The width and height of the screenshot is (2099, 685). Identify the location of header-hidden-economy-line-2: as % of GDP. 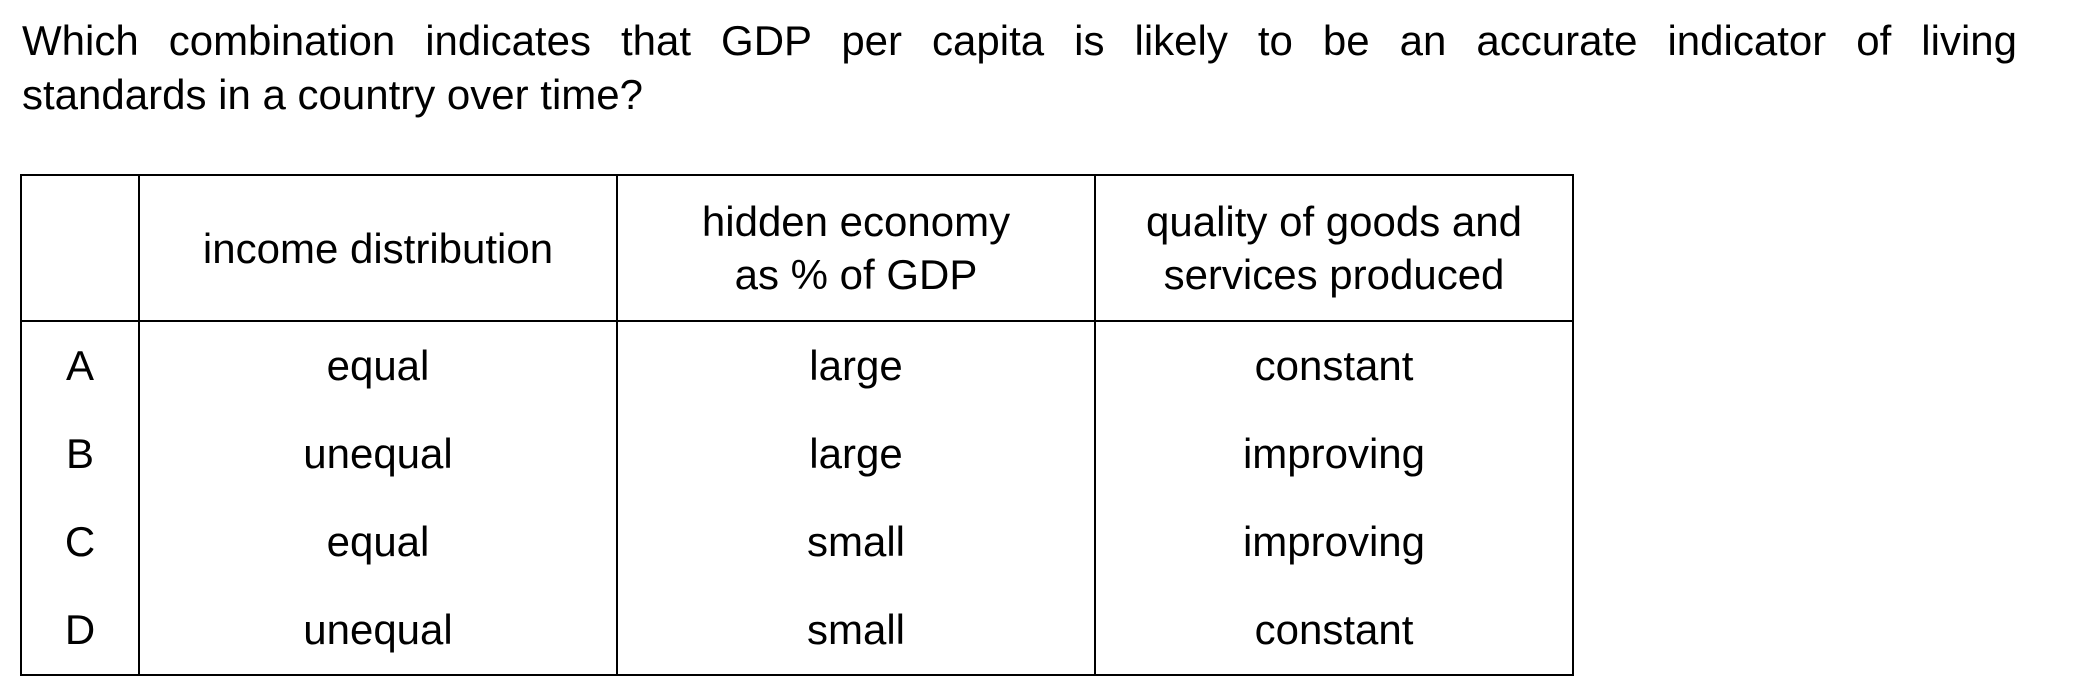
(856, 274).